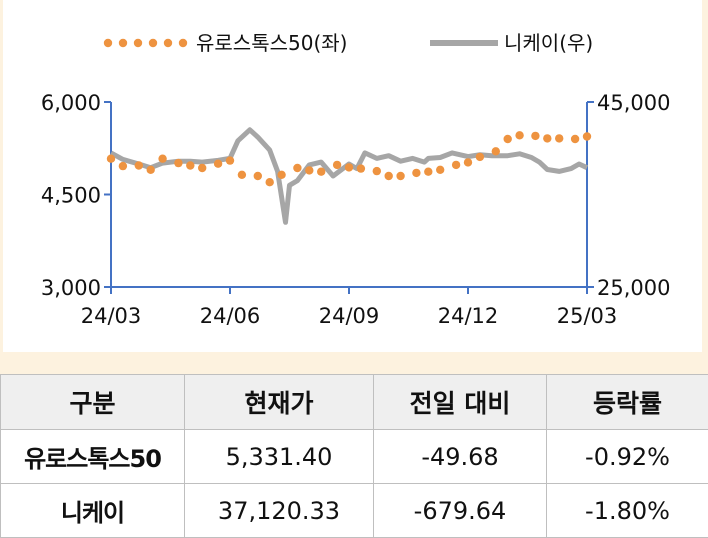  What do you see at coordinates (111, 316) in the screenshot?
I see `x-tick-label: 24/03` at bounding box center [111, 316].